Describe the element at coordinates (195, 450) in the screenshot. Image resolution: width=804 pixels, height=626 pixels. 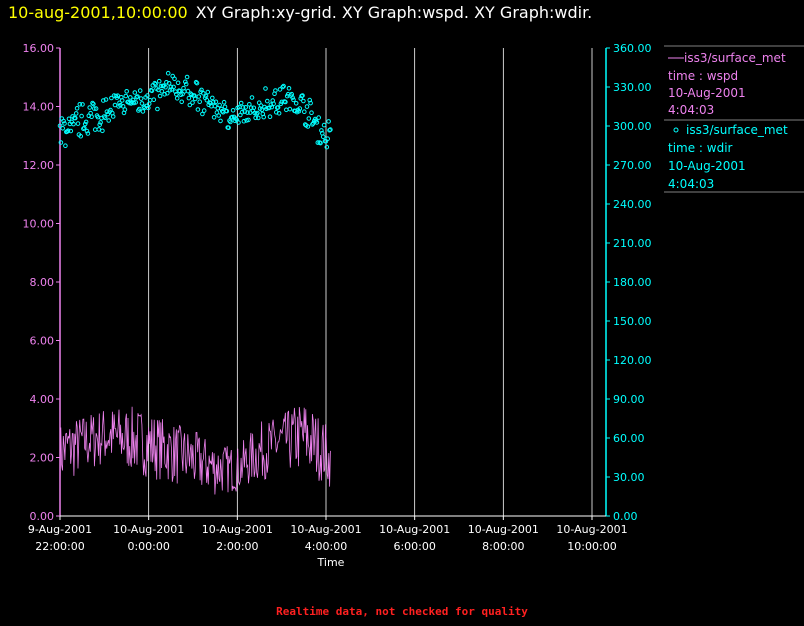
I see `wspd-line` at that location.